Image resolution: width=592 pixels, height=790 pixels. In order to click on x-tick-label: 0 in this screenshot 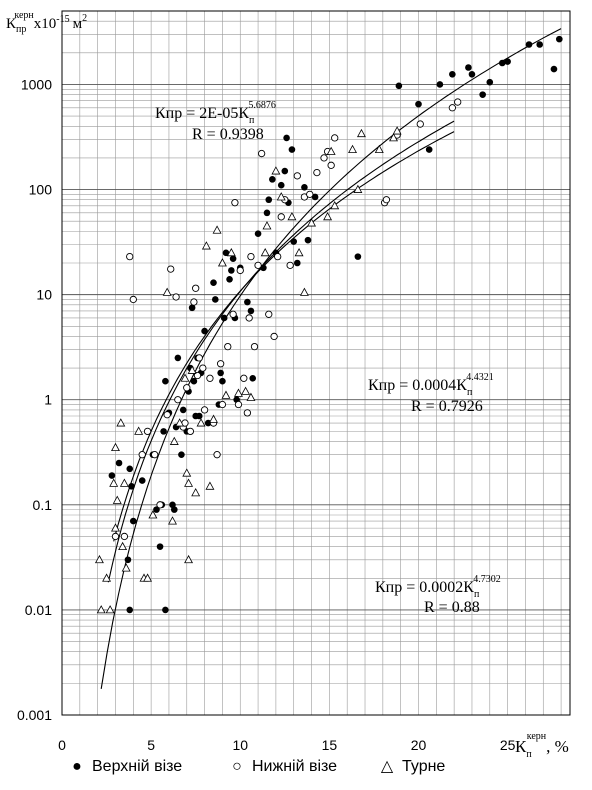, I will do `click(62, 745)`.